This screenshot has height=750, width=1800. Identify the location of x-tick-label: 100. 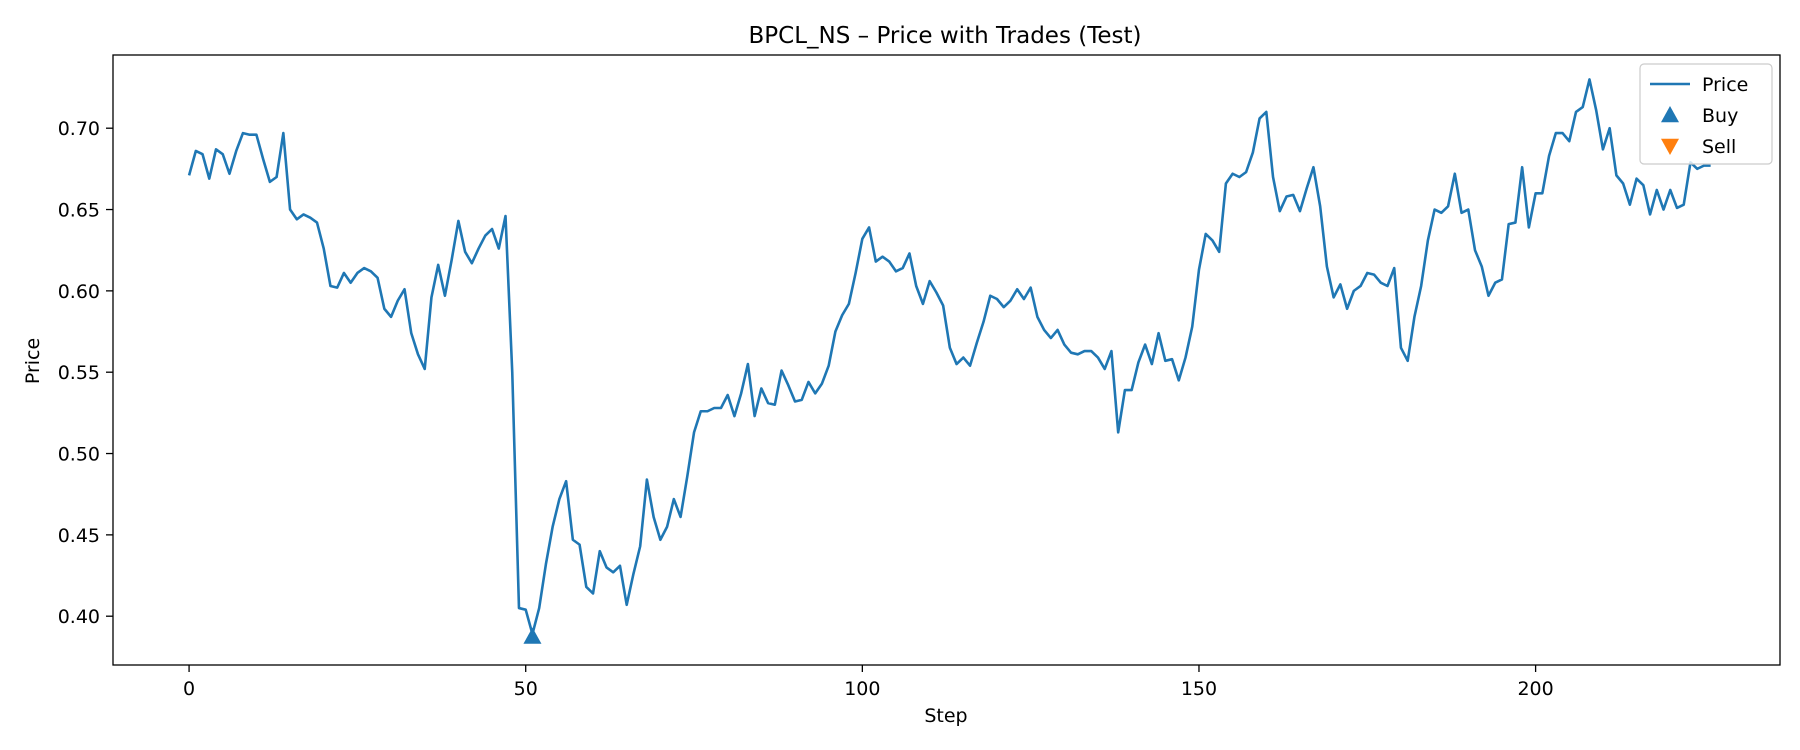
(862, 689).